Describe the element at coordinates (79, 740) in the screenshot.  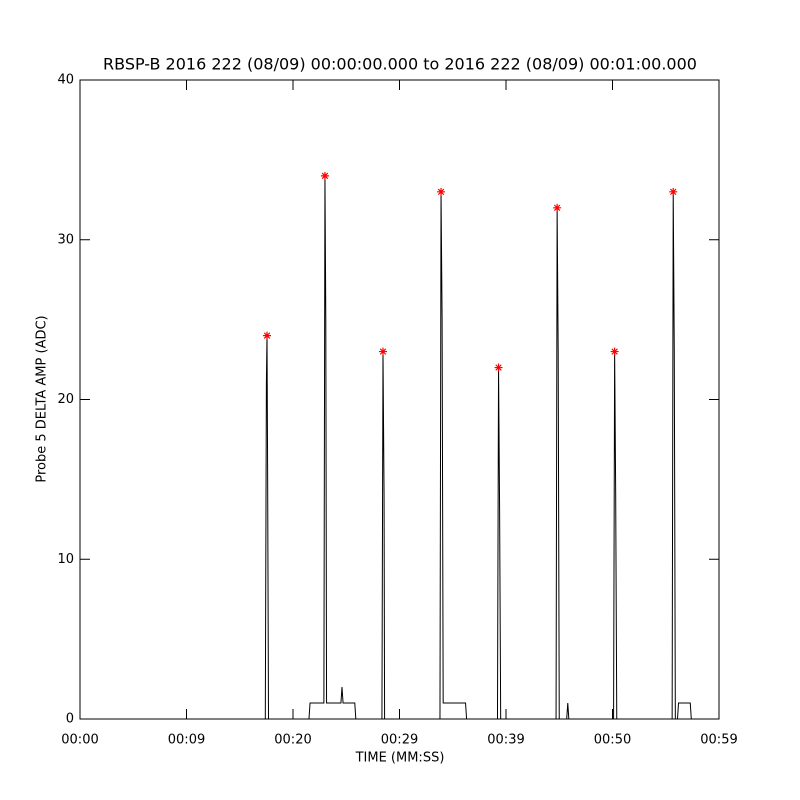
I see `x-tick-label: 00:00` at that location.